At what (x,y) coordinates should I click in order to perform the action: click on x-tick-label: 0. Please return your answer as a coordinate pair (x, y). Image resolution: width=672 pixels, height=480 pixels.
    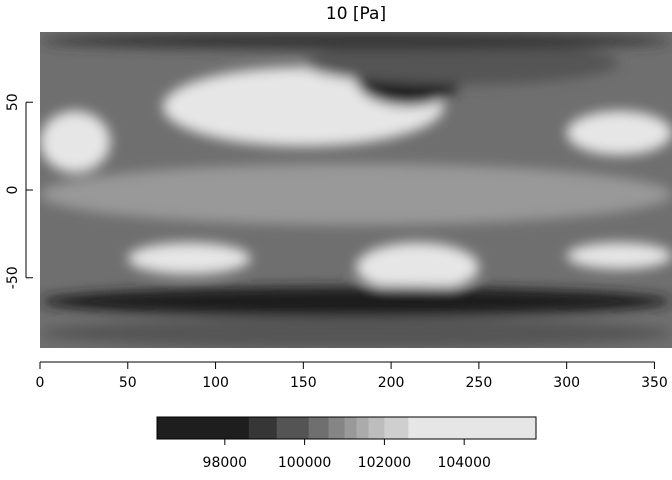
    Looking at the image, I should click on (40, 383).